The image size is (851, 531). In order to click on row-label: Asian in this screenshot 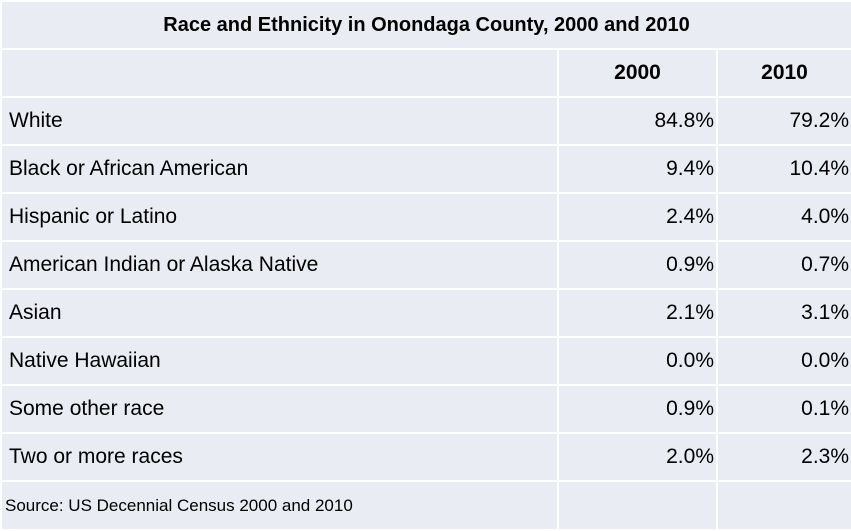, I will do `click(279, 313)`.